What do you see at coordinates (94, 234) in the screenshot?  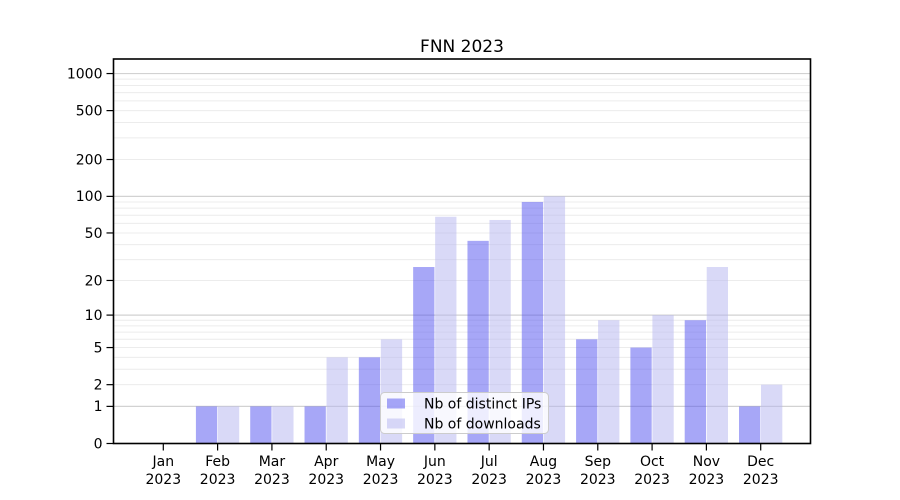 I see `y-tick-label: 50` at bounding box center [94, 234].